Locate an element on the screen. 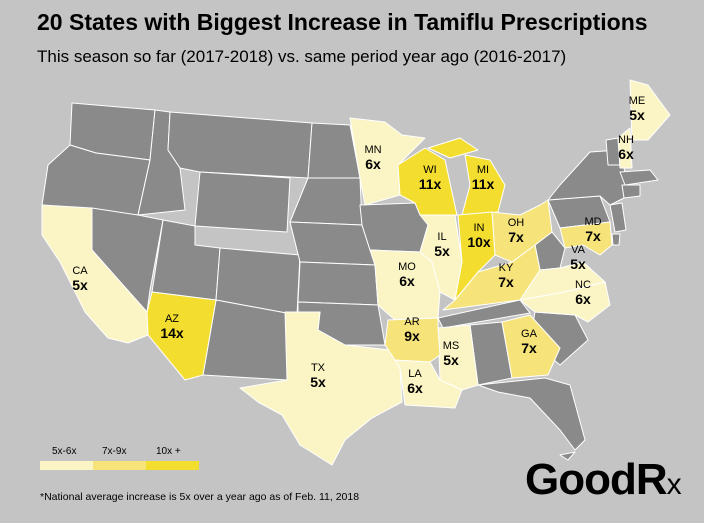 The width and height of the screenshot is (704, 523). state-fl-keys is located at coordinates (567, 456).